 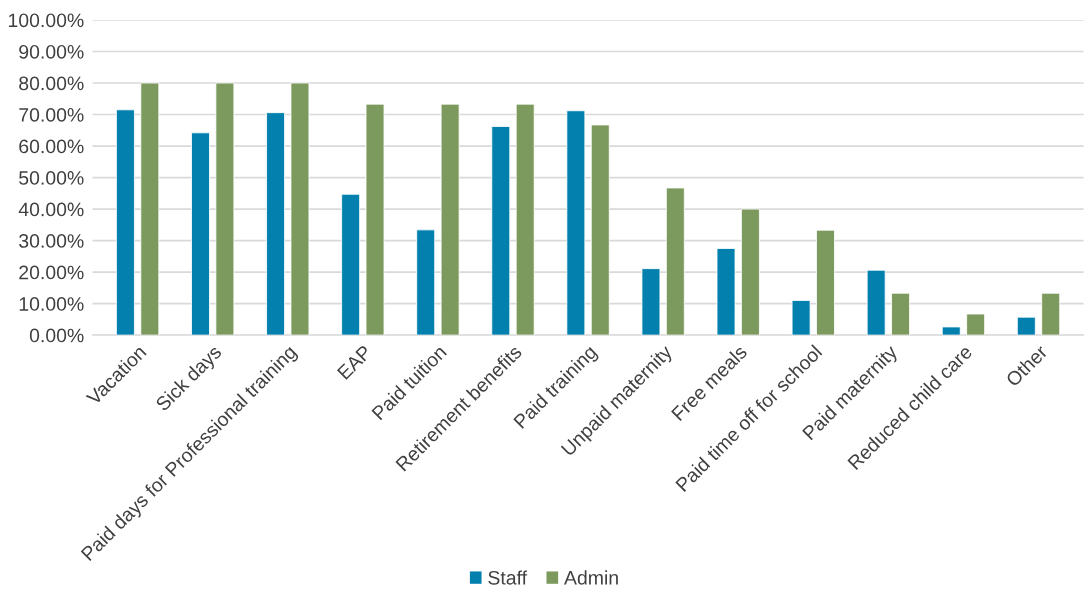 What do you see at coordinates (46, 20) in the screenshot?
I see `y-tick-label: 100.00%` at bounding box center [46, 20].